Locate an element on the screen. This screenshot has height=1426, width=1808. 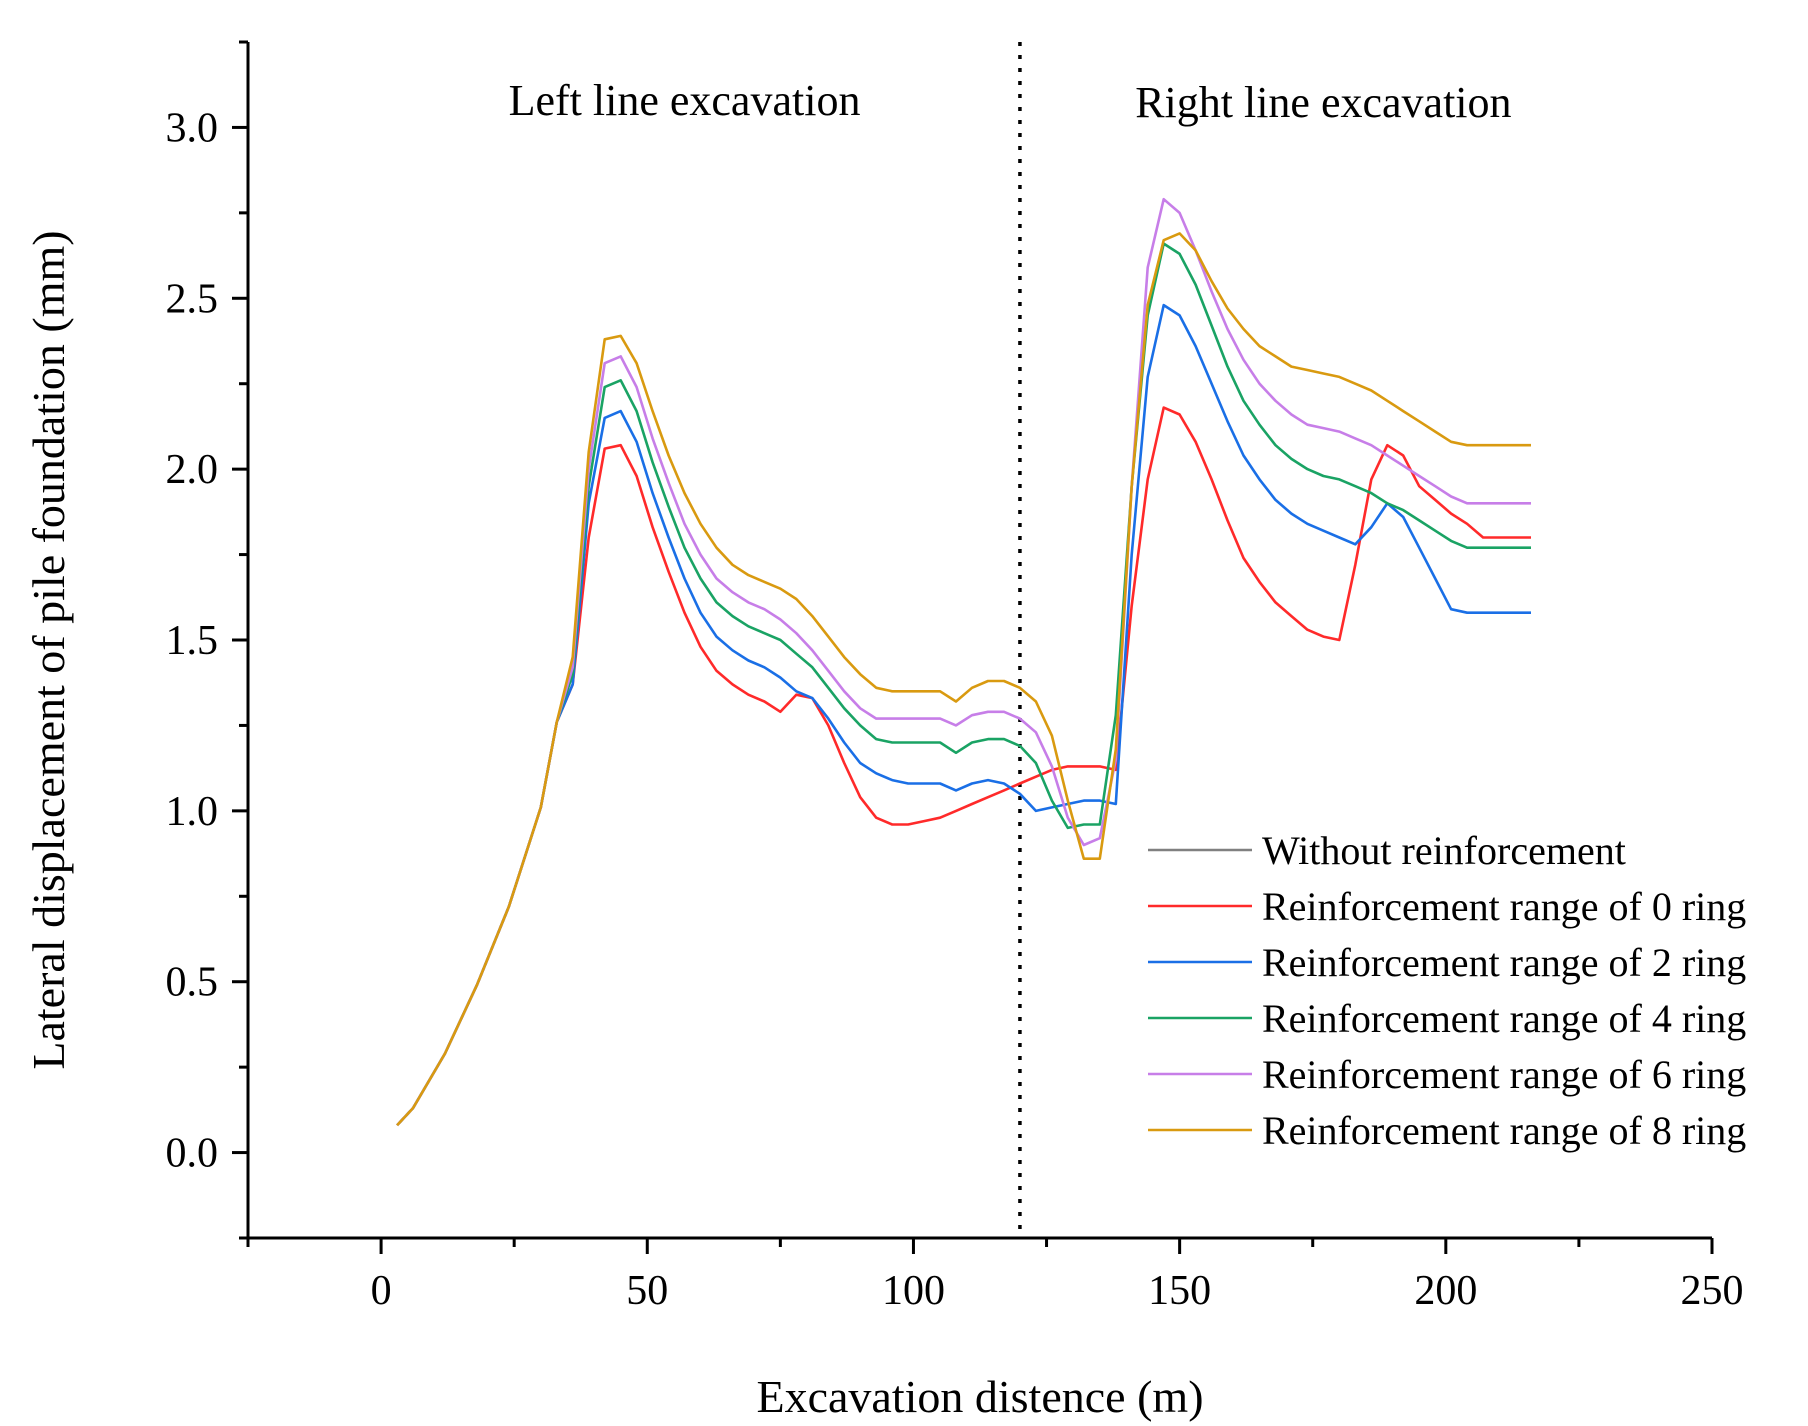
y-tick-label: 1.5 is located at coordinates (192, 641).